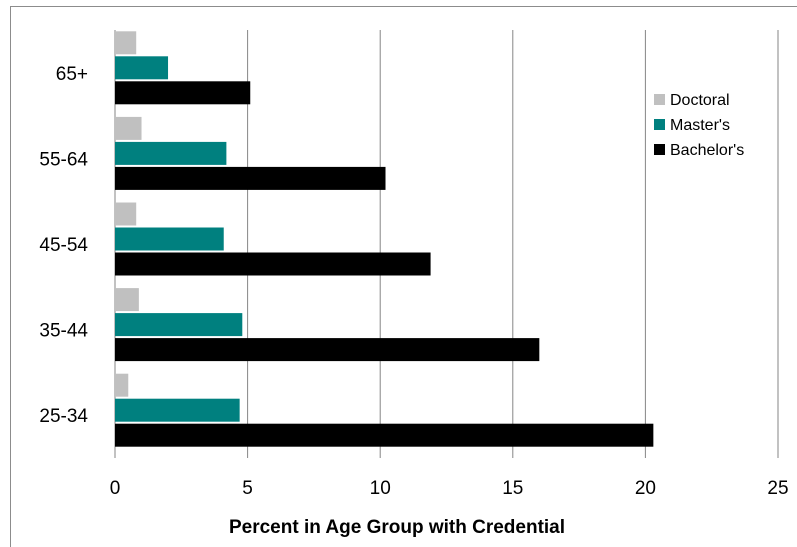  What do you see at coordinates (10, 276) in the screenshot?
I see `frame-left-border` at bounding box center [10, 276].